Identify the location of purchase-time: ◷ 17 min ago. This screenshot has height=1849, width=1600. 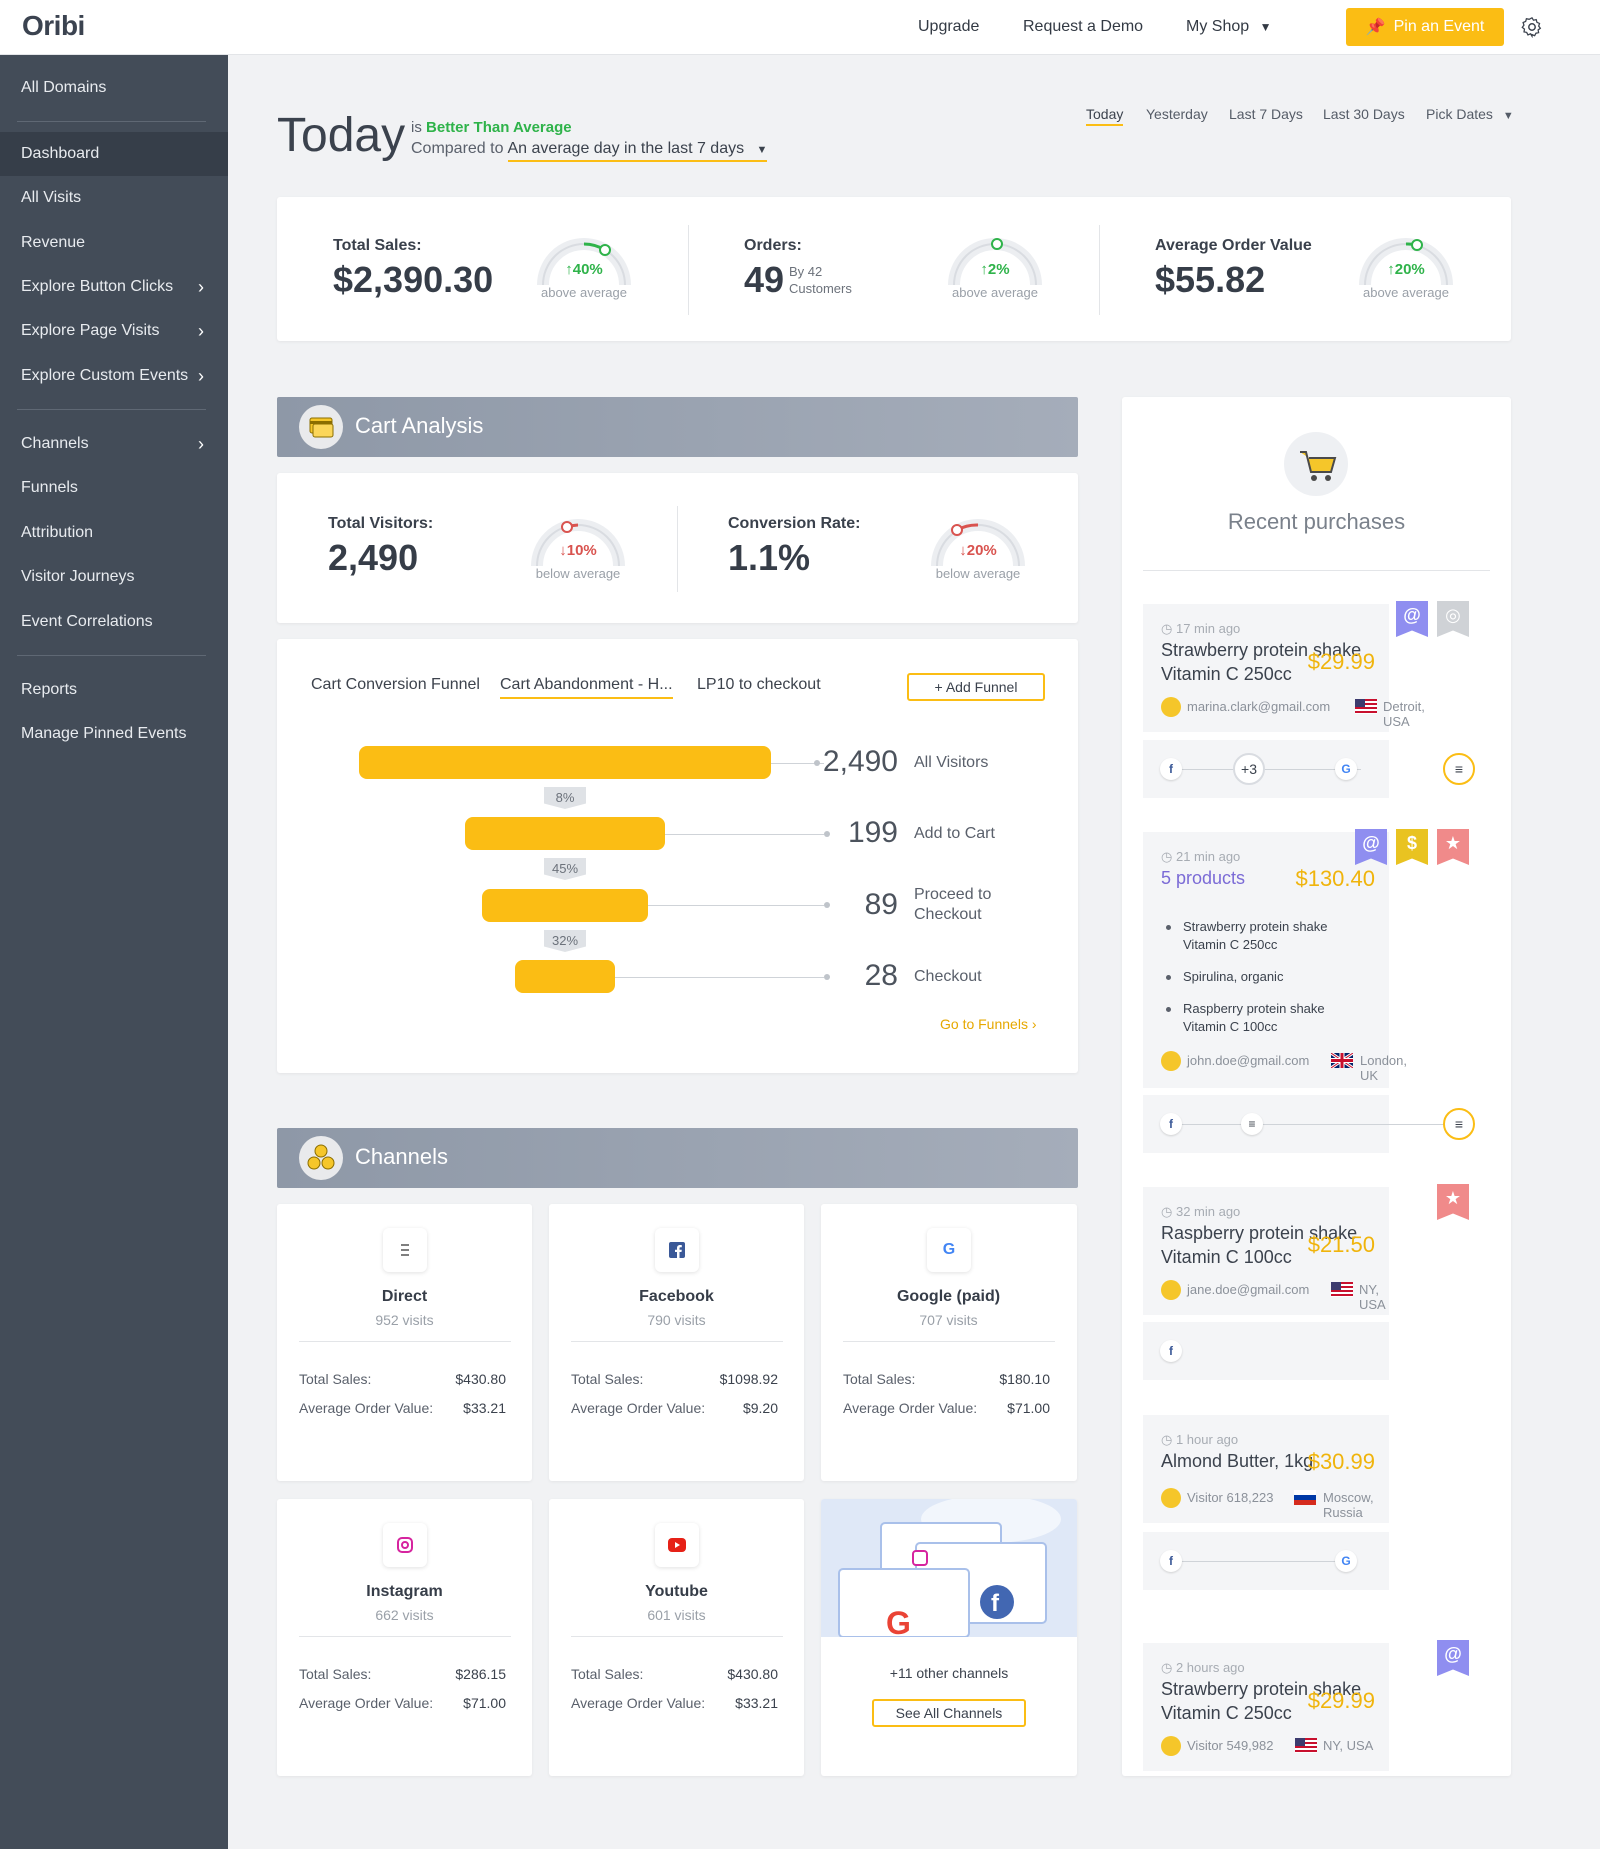
(1200, 629).